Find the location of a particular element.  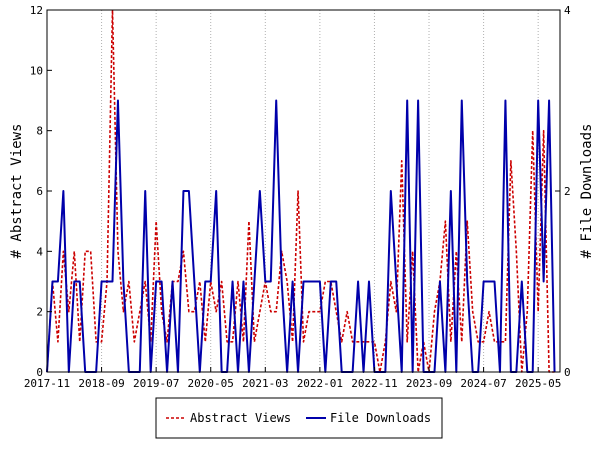

right-y-tick-label: 2 is located at coordinates (567, 191).